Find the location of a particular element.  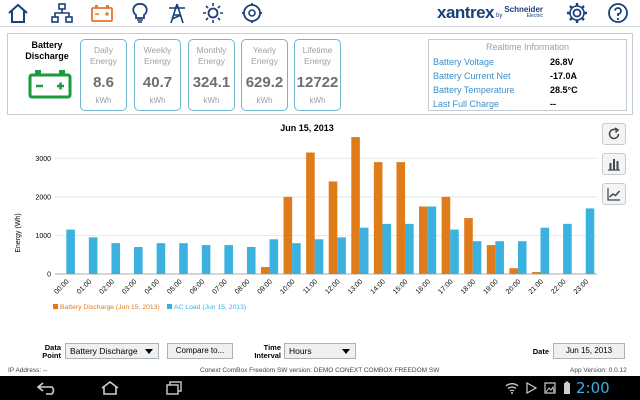

line-chart-button is located at coordinates (614, 194).